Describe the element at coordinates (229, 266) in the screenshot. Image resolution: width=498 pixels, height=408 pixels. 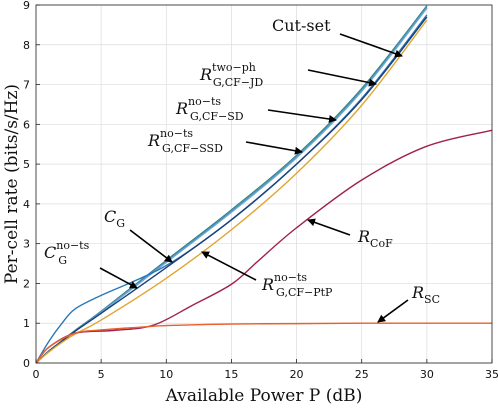
I see `arrow-ptp` at that location.